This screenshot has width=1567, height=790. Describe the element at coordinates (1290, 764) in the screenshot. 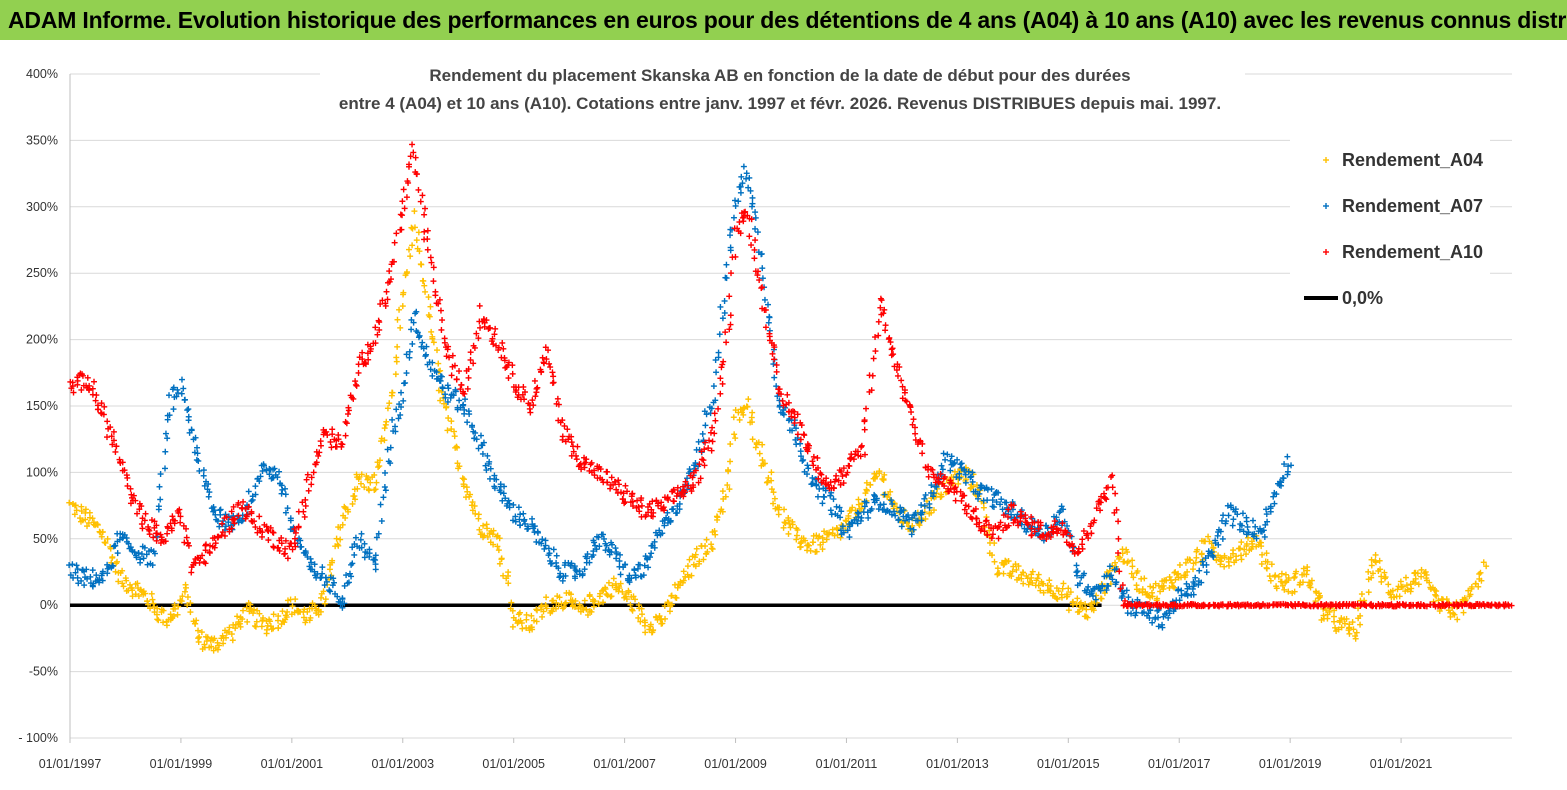

I see `x-tick-label: 01/01/2019` at that location.